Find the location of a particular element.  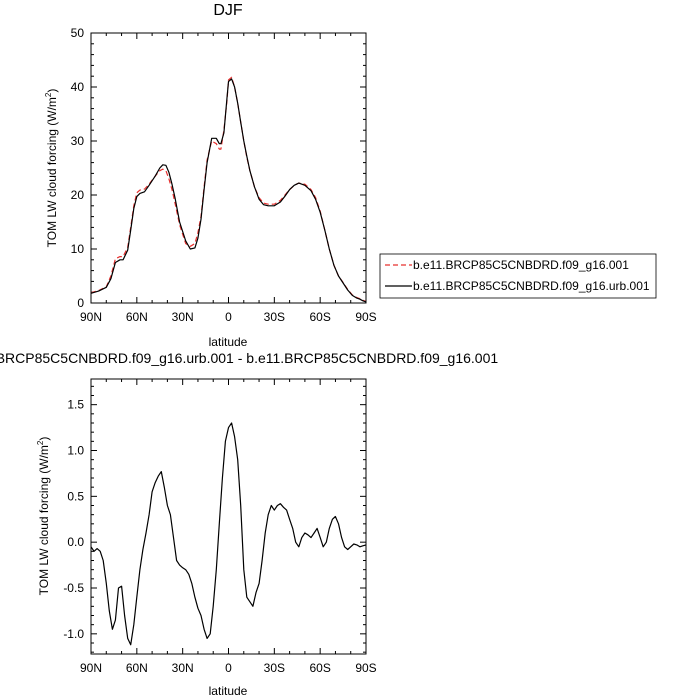

top-x-axis-label: latitude is located at coordinates (228, 342).